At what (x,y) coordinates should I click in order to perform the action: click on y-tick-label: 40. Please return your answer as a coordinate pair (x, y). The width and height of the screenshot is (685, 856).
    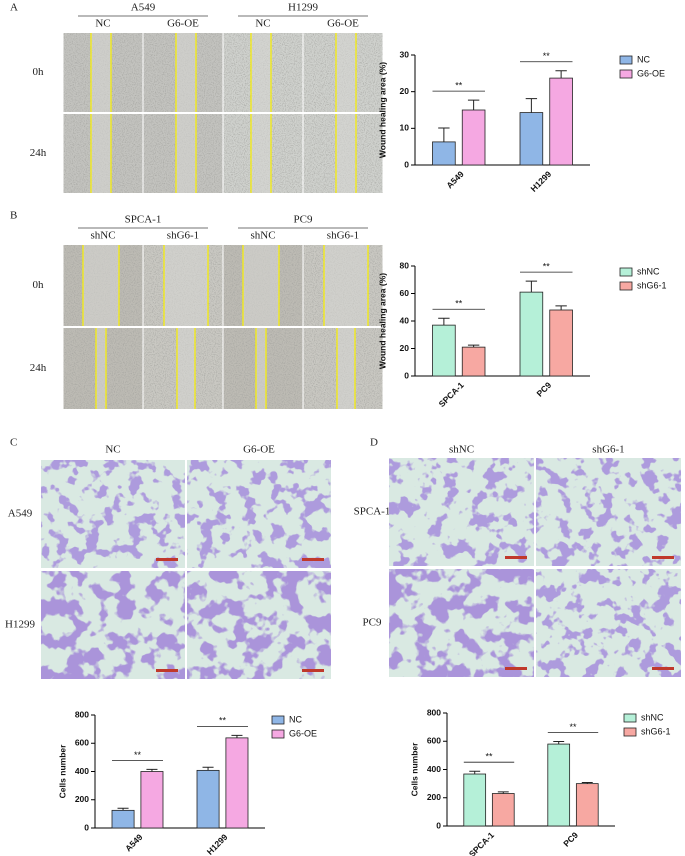
    Looking at the image, I should click on (405, 320).